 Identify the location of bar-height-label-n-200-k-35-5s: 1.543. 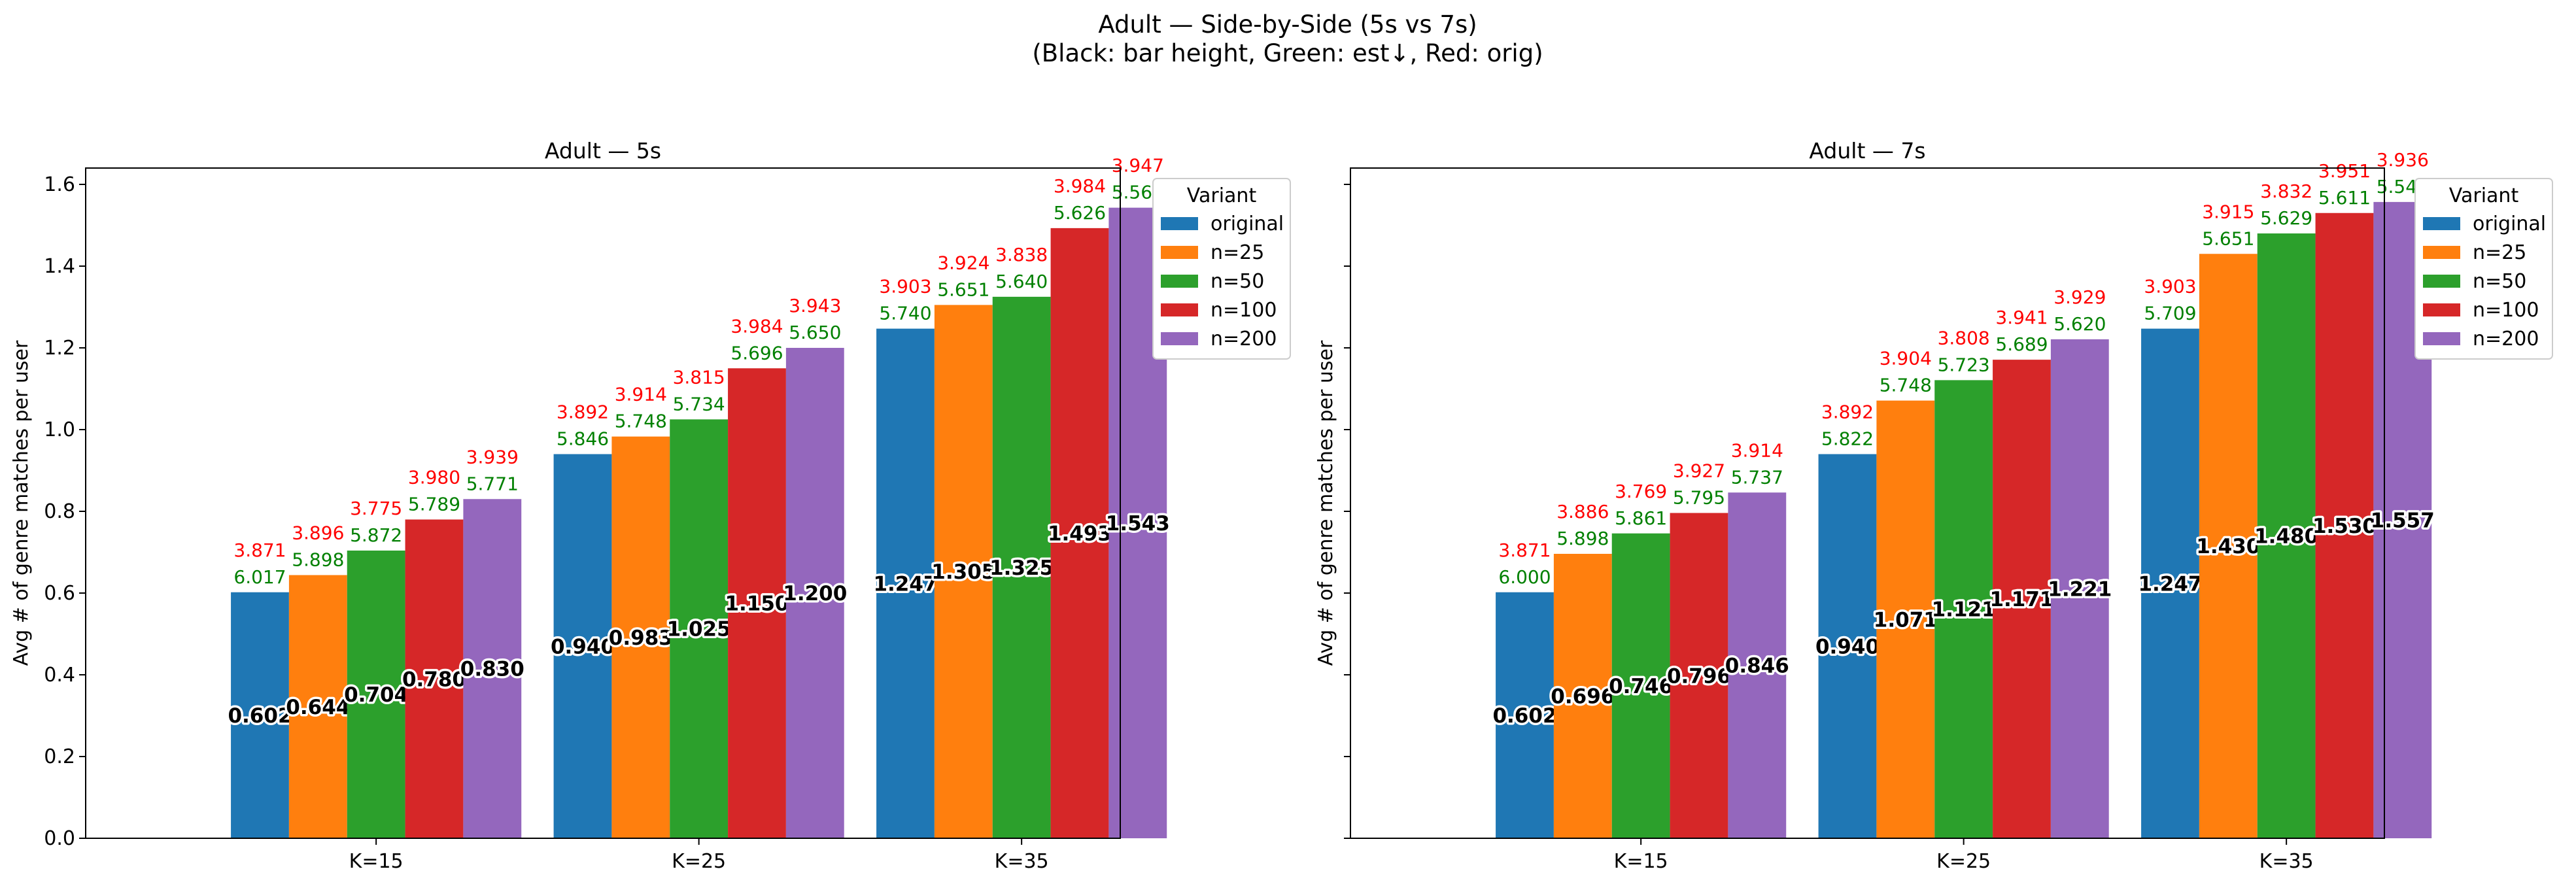
(1138, 524).